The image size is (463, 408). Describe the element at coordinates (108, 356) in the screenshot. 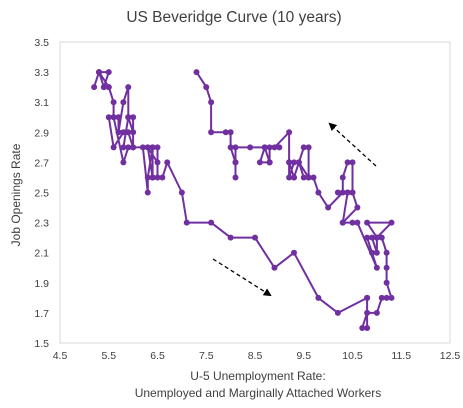

I see `x-tick-label: 5.5` at that location.